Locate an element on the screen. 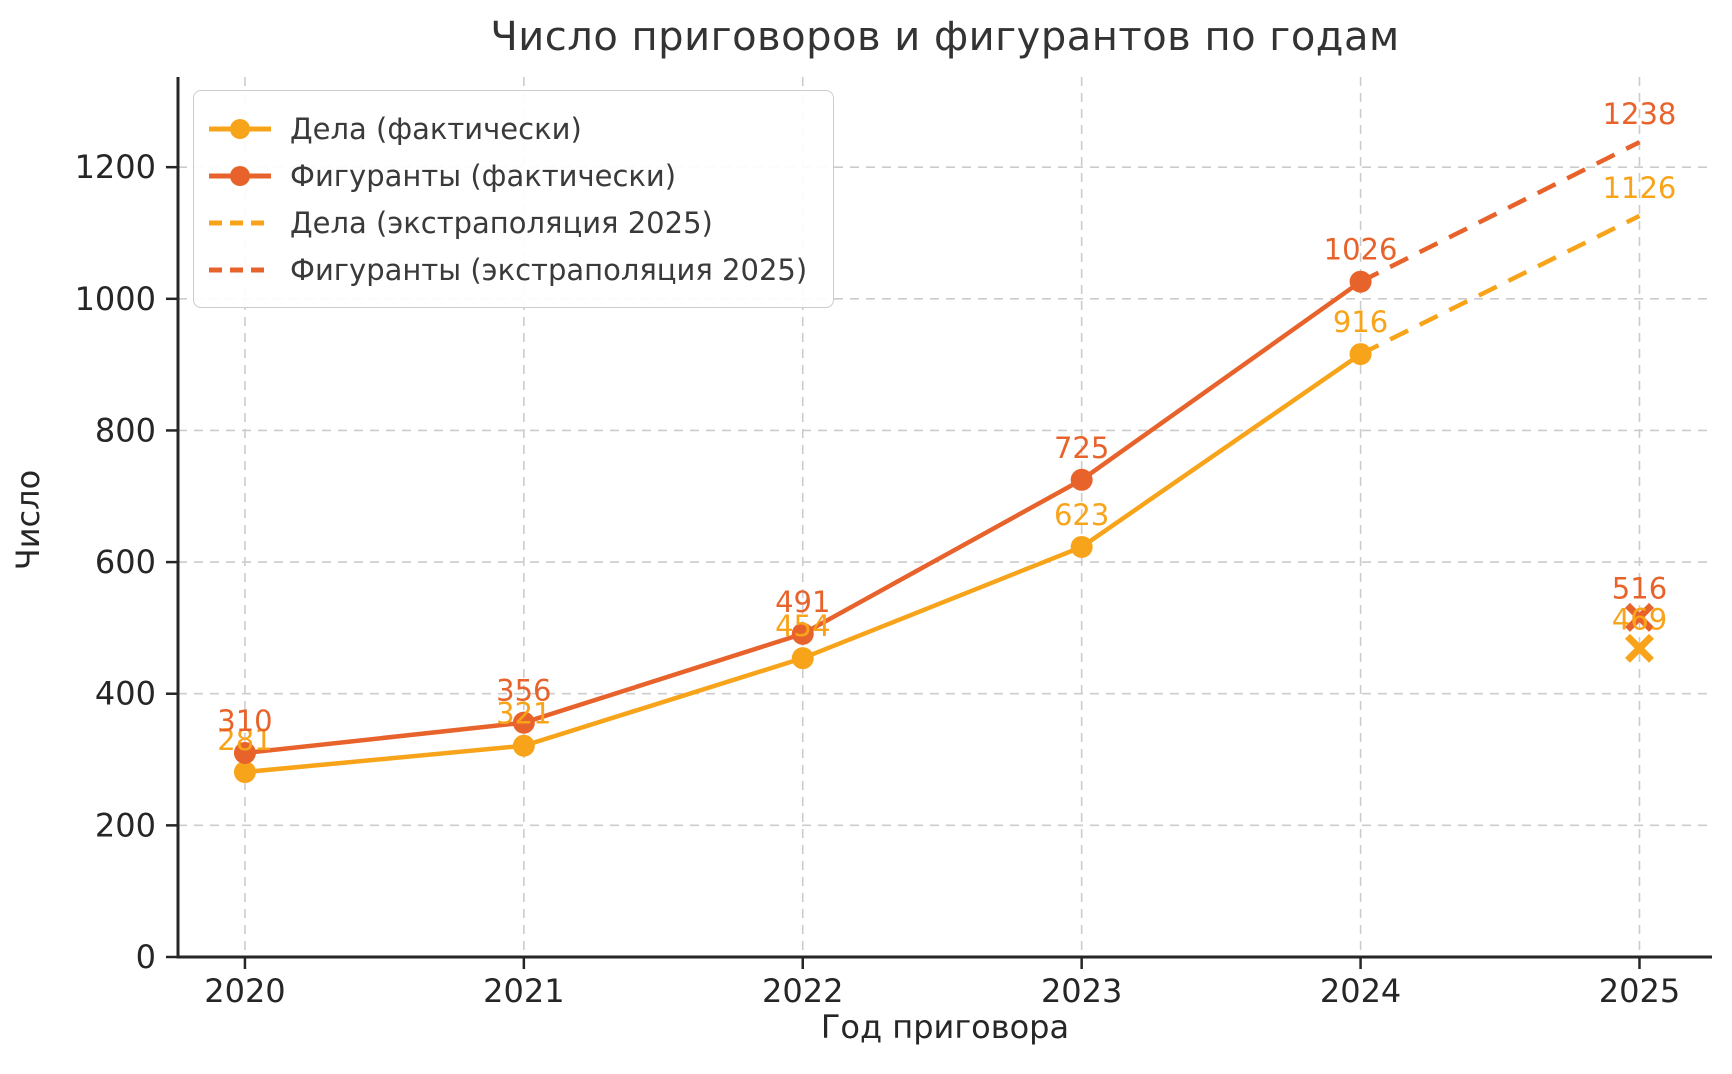  marker-defendants-actual-2022 is located at coordinates (802, 633).